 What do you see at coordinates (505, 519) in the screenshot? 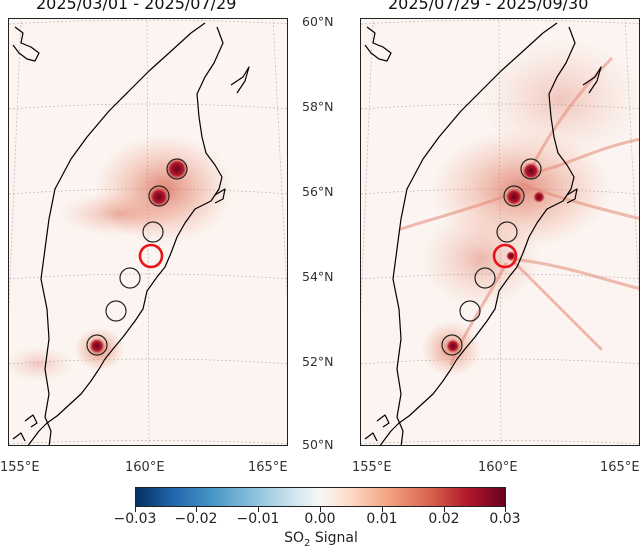
I see `colorbar-tick-label: 0.03` at bounding box center [505, 519].